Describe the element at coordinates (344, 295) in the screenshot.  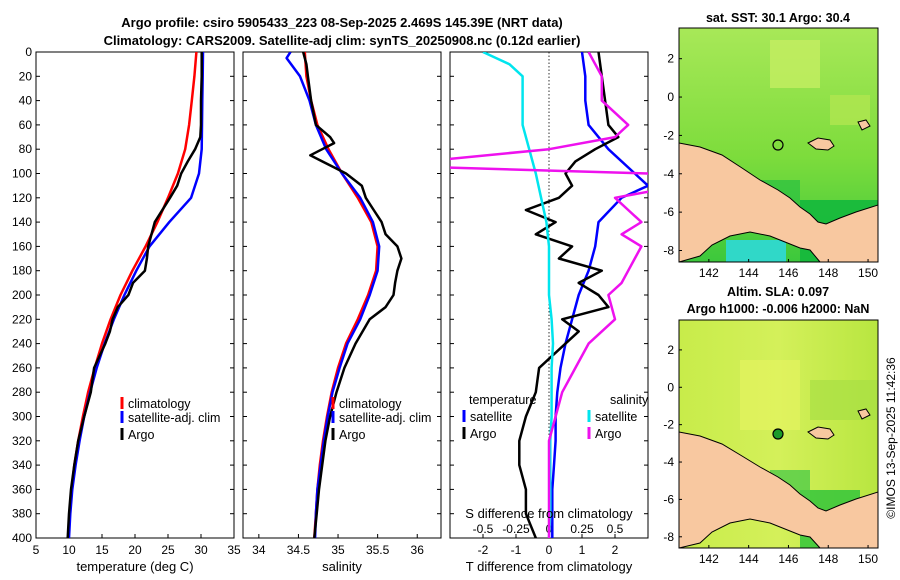
I see `salinity-lines` at that location.